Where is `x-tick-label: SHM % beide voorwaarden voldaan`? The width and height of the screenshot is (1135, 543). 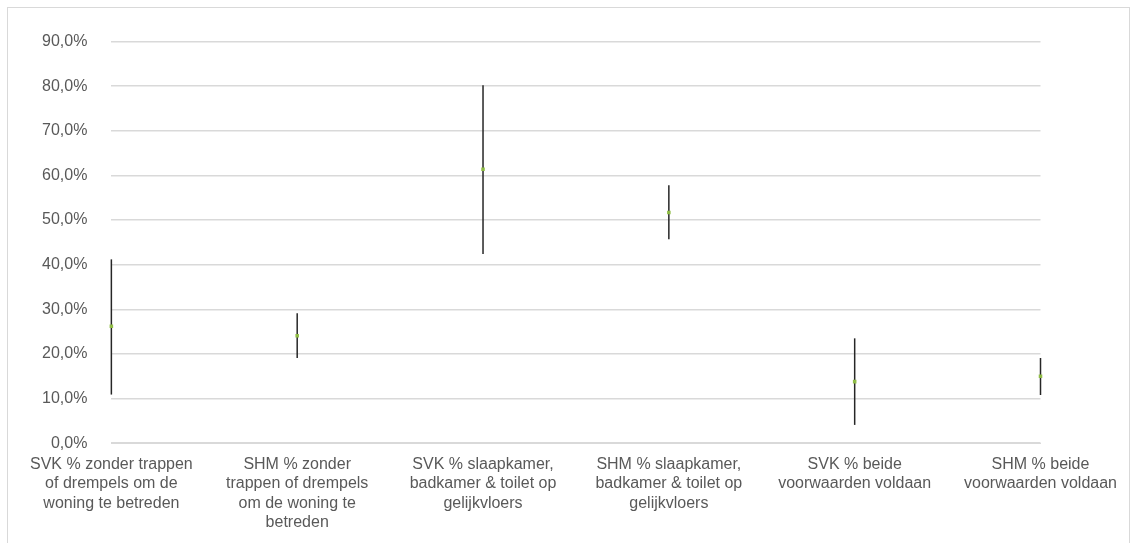
x-tick-label: SHM % beide voorwaarden voldaan is located at coordinates (1040, 473).